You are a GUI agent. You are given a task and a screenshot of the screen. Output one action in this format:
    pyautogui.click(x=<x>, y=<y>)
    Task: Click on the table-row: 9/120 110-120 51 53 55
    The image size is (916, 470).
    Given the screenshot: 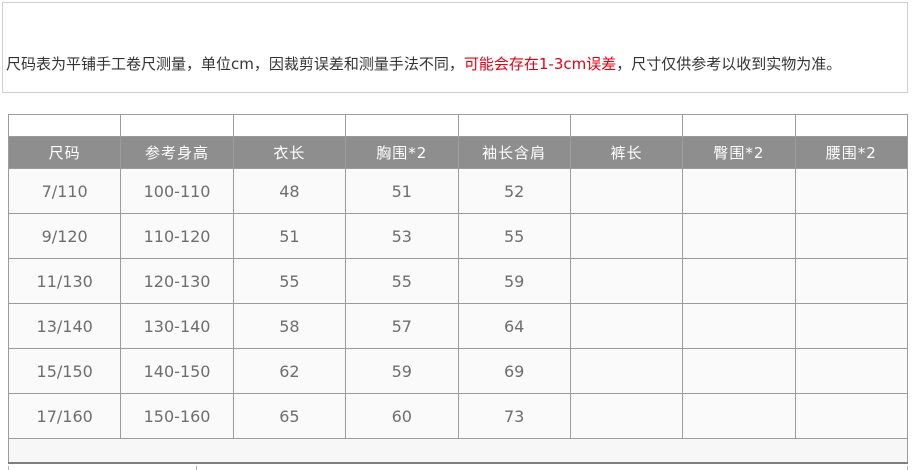 What is the action you would take?
    pyautogui.click(x=458, y=236)
    